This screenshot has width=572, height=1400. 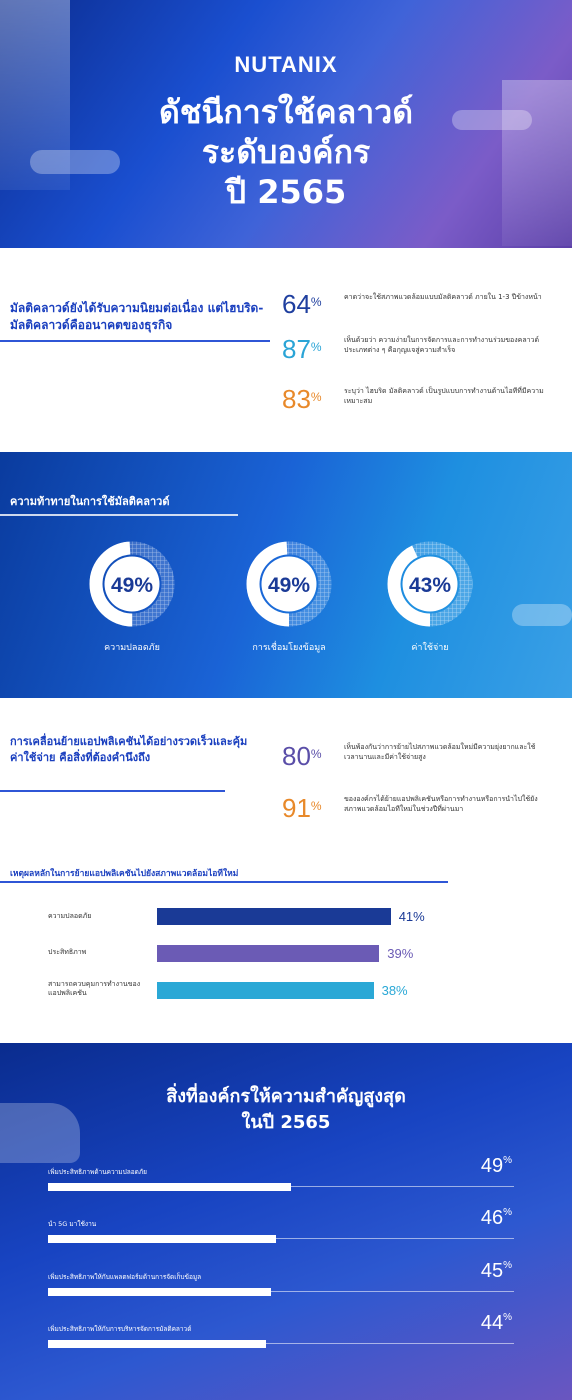 I want to click on section1-divider, so click(x=135, y=341).